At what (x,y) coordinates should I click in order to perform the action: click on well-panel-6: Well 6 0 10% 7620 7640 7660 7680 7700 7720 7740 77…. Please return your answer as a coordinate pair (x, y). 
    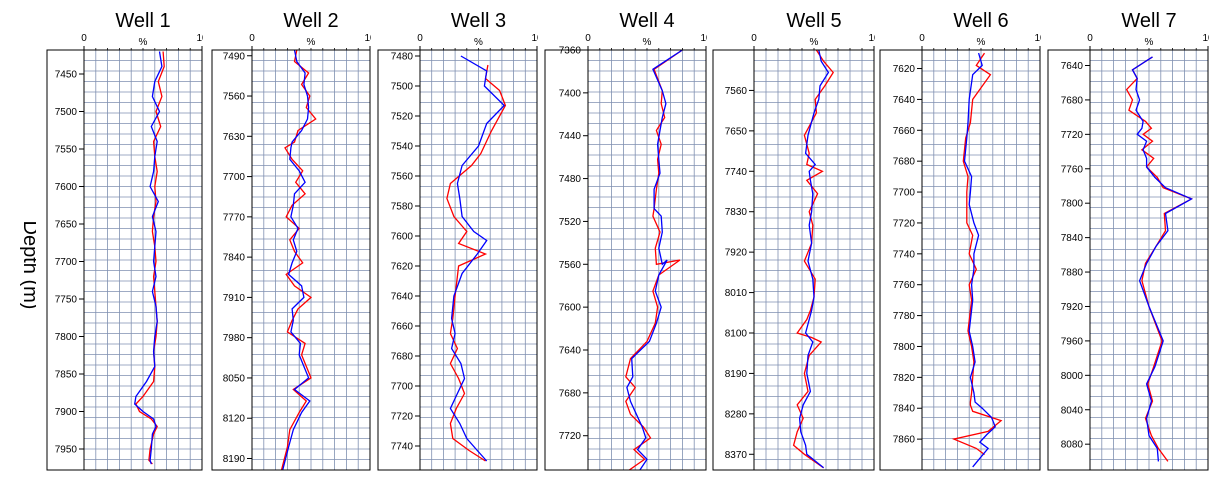
    Looking at the image, I should click on (960, 240).